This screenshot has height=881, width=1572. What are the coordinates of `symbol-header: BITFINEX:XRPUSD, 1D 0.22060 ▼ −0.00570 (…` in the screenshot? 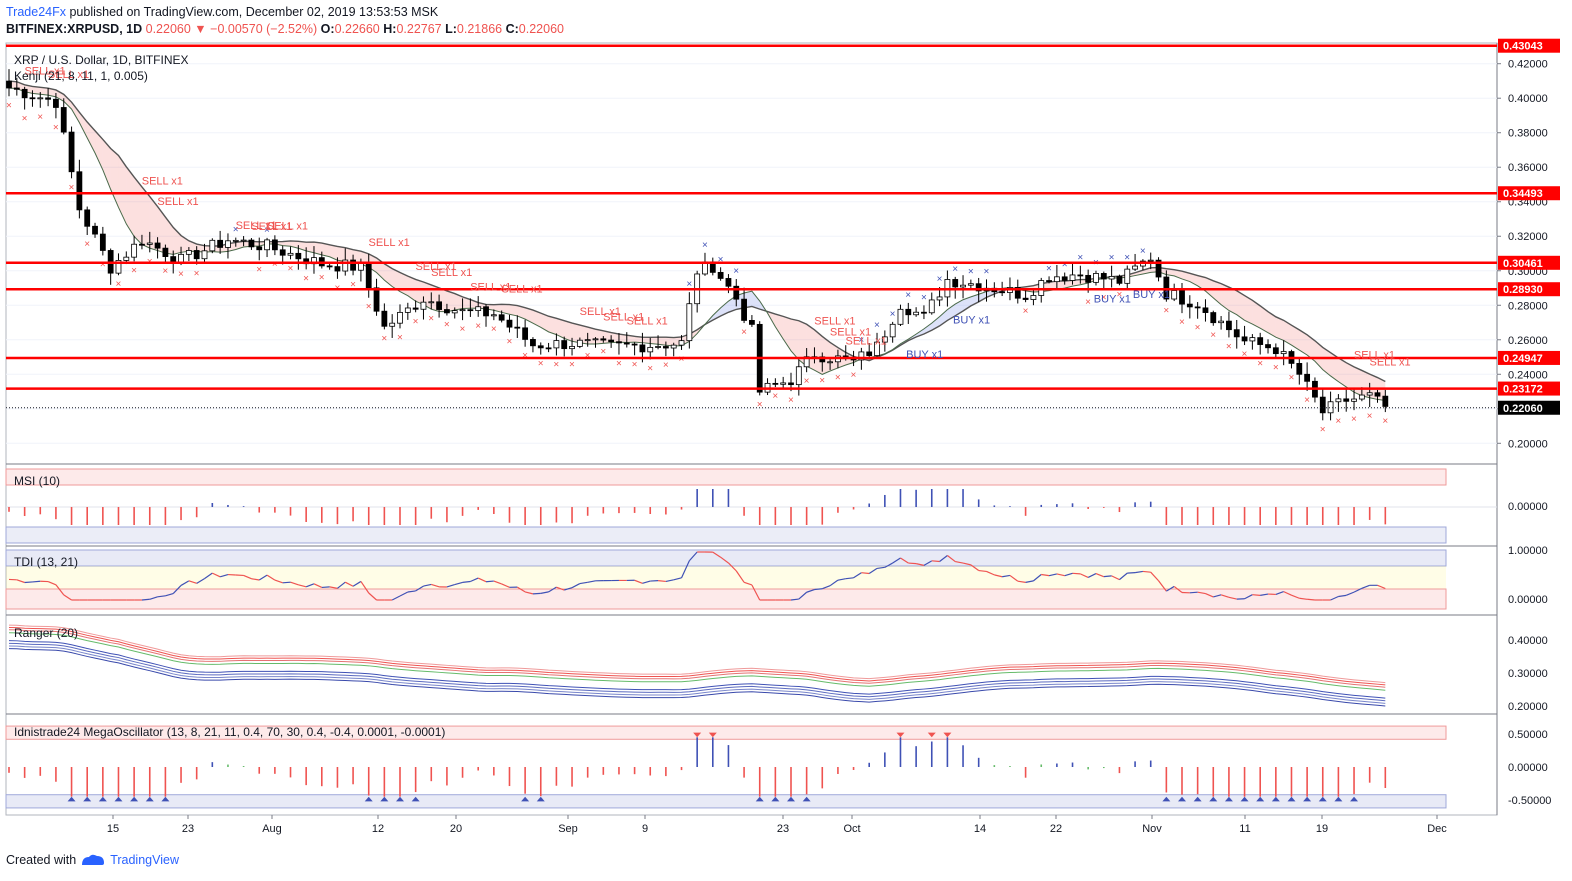 It's located at (285, 29).